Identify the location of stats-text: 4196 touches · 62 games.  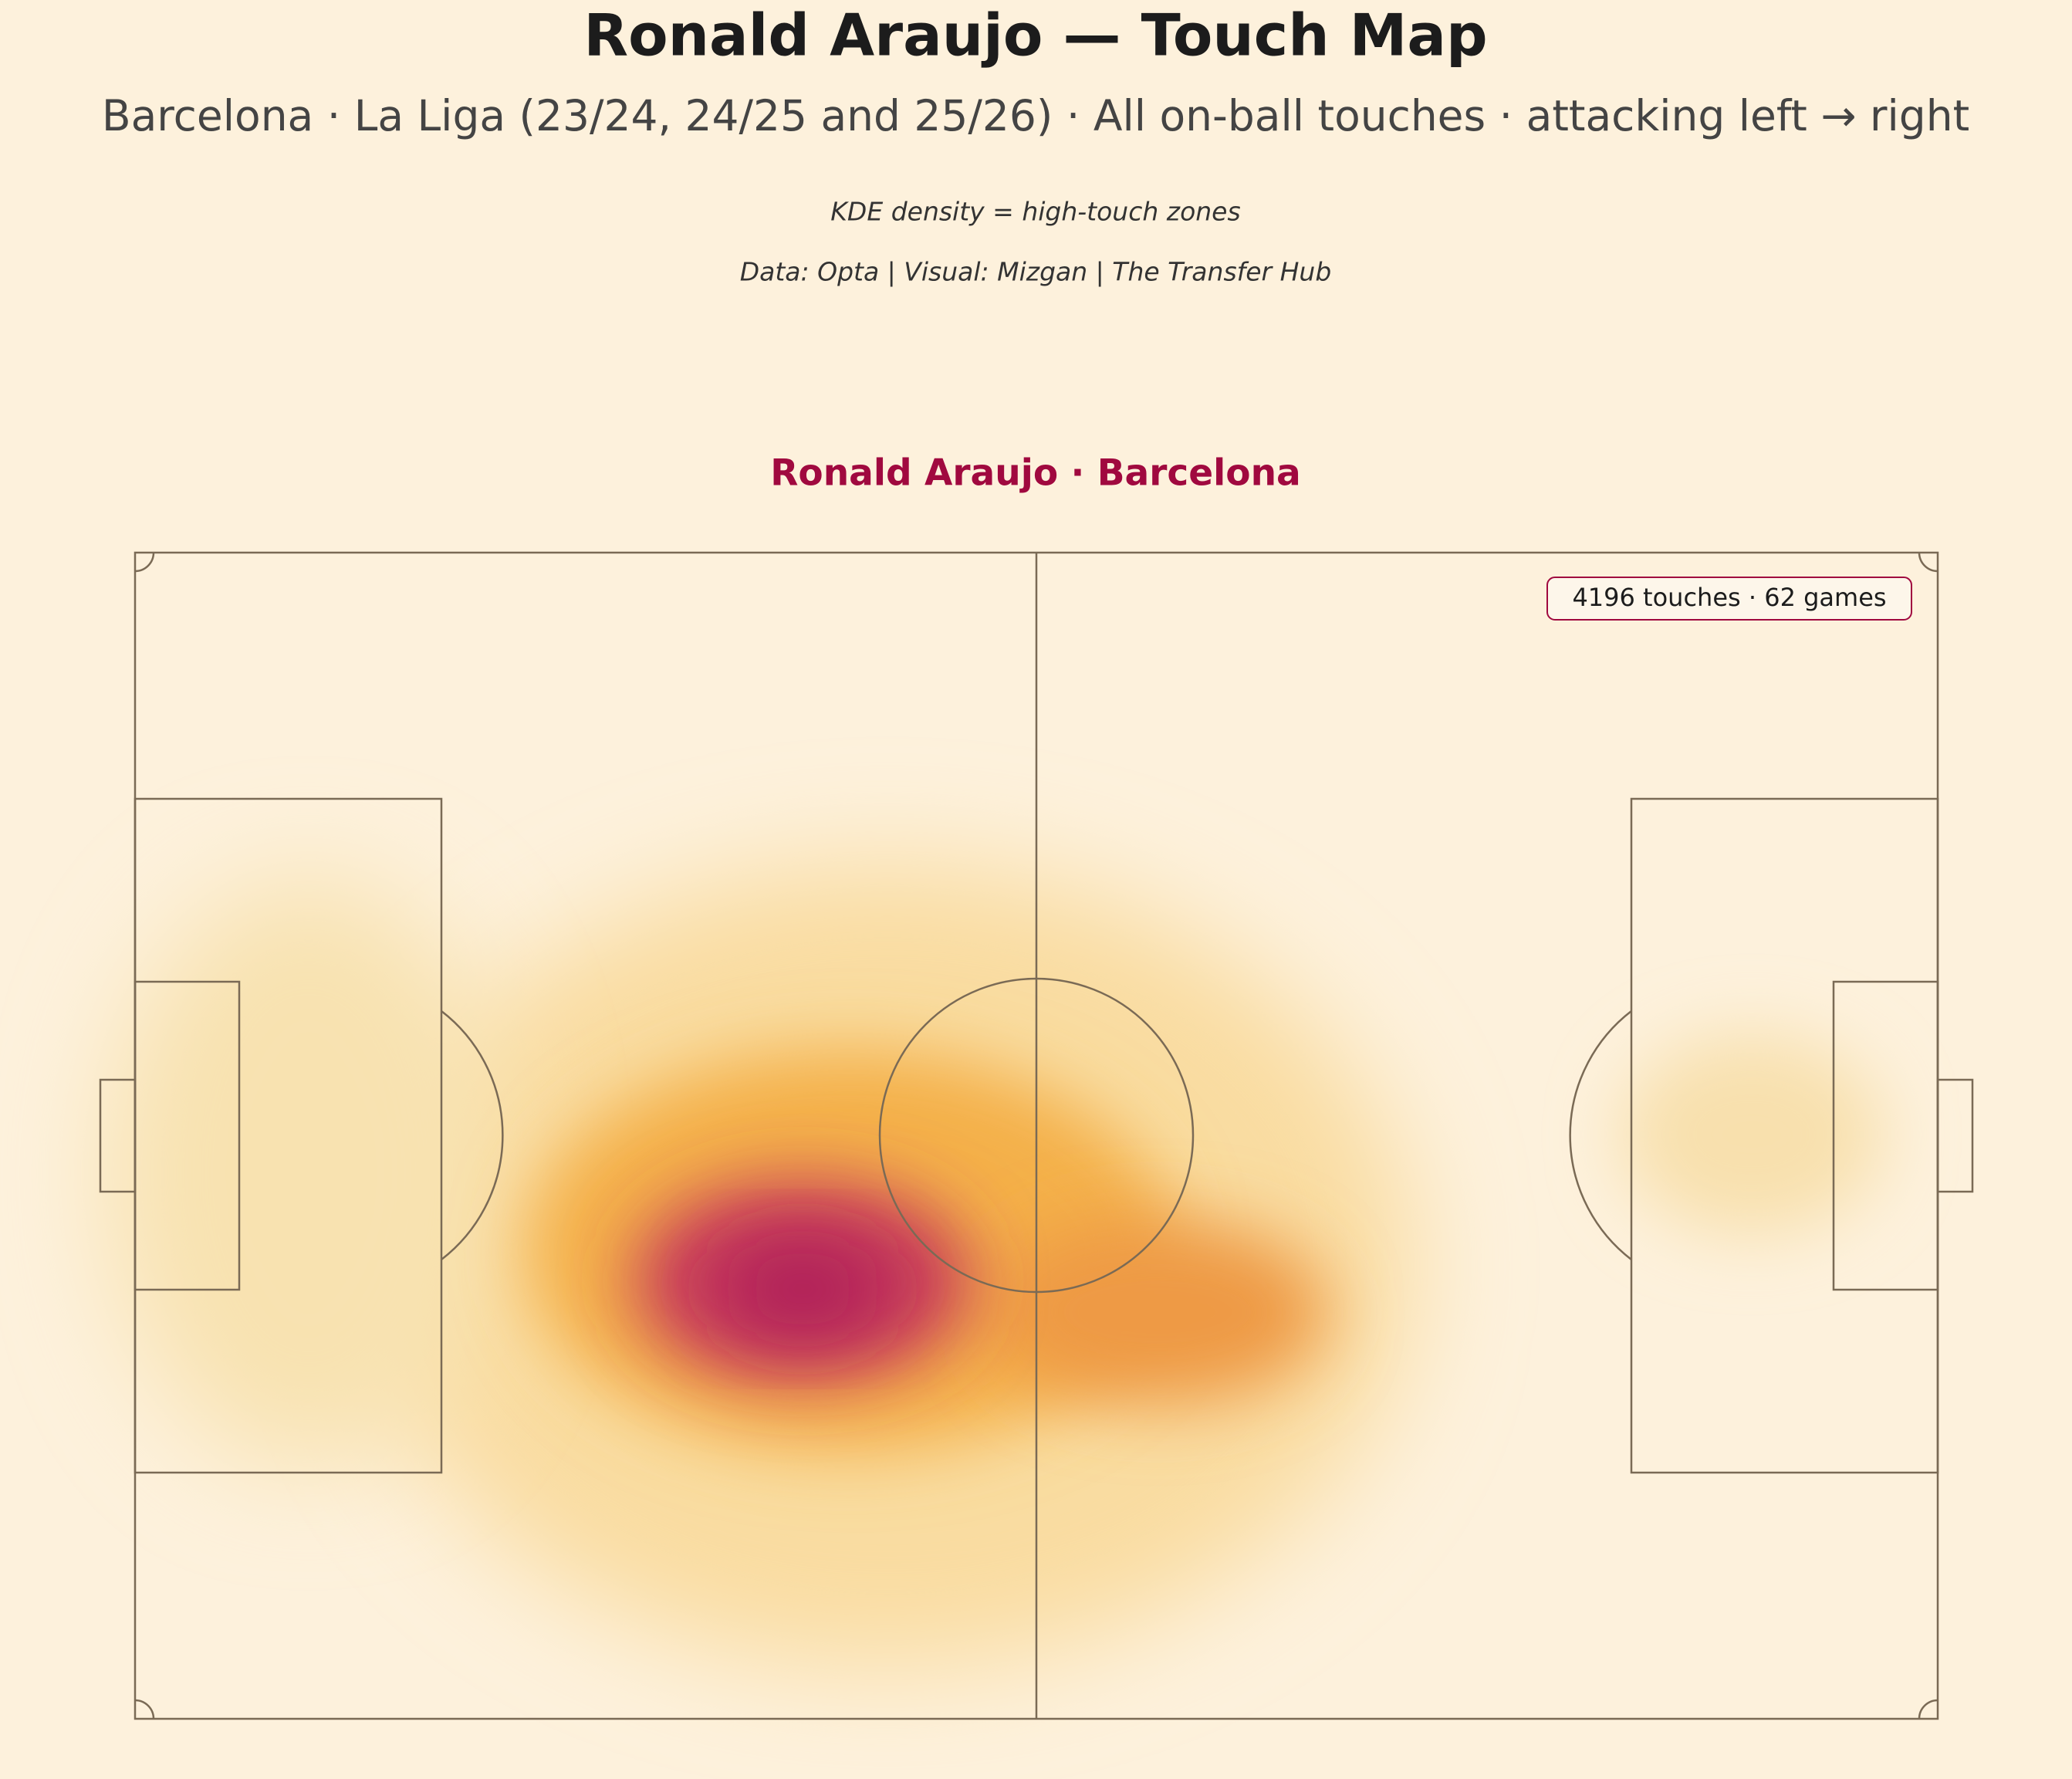
(1729, 597).